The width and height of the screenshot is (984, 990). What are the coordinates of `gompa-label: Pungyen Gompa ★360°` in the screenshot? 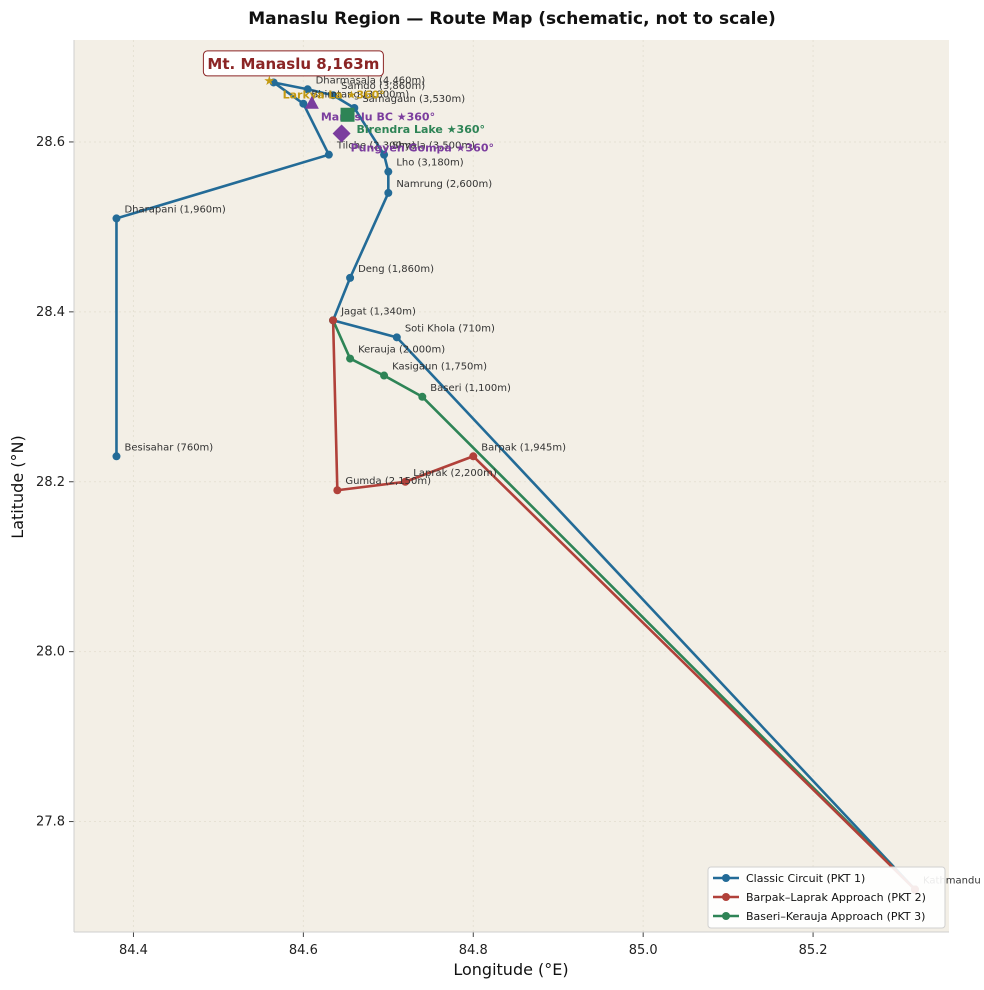 It's located at (422, 147).